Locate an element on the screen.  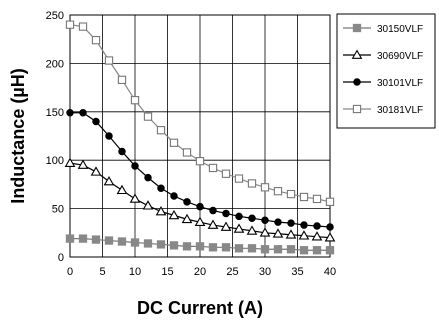
legend-label: 30101VLF is located at coordinates (400, 83).